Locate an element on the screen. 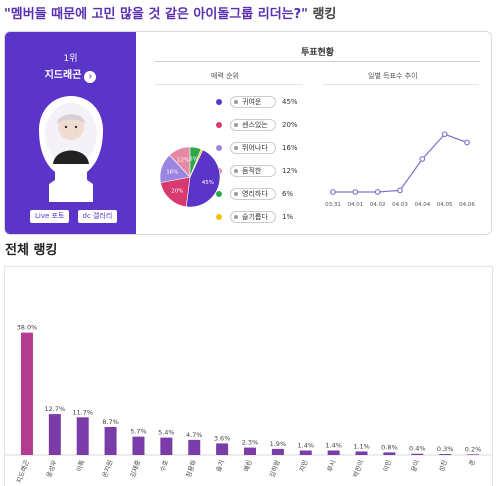 This screenshot has height=486, width=499. ranking-bar-category: 온지원 is located at coordinates (107, 469).